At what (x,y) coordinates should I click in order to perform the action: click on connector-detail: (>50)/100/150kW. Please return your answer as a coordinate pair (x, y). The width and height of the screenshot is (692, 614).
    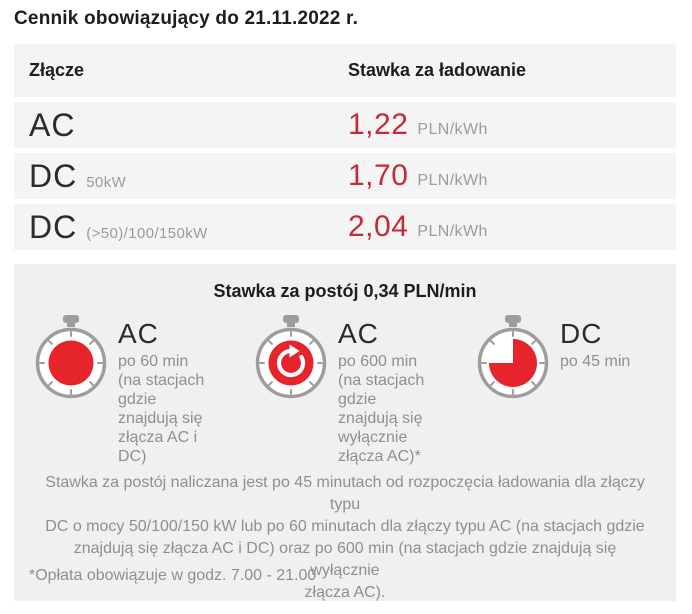
    Looking at the image, I should click on (147, 233).